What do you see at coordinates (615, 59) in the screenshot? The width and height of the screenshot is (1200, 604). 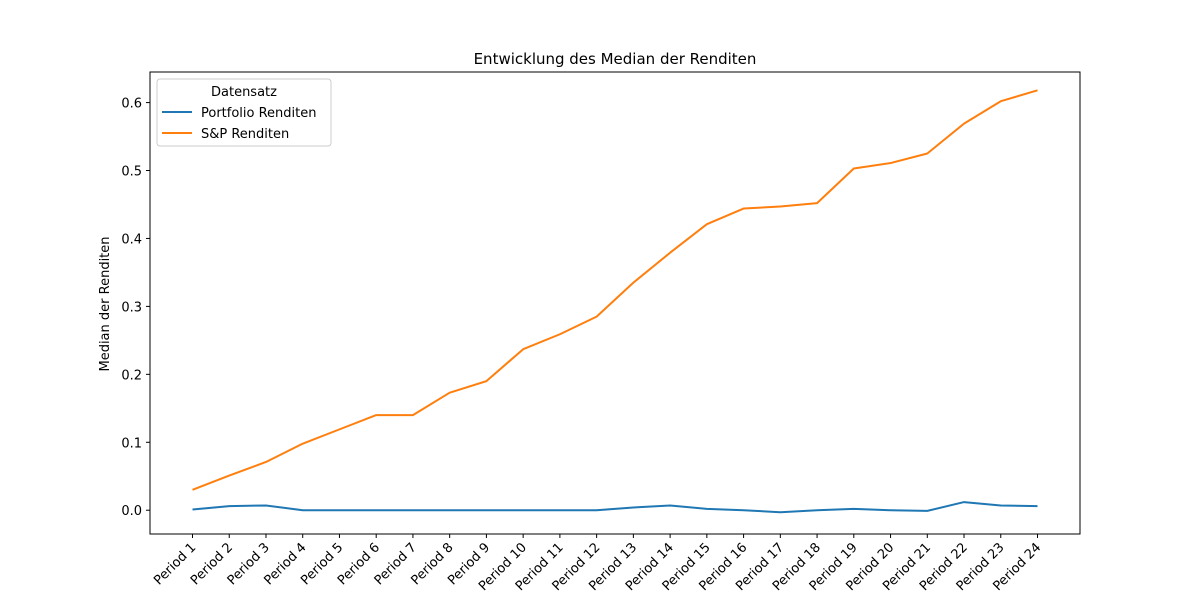 I see `chart-title: Entwicklung des Median der Renditen` at bounding box center [615, 59].